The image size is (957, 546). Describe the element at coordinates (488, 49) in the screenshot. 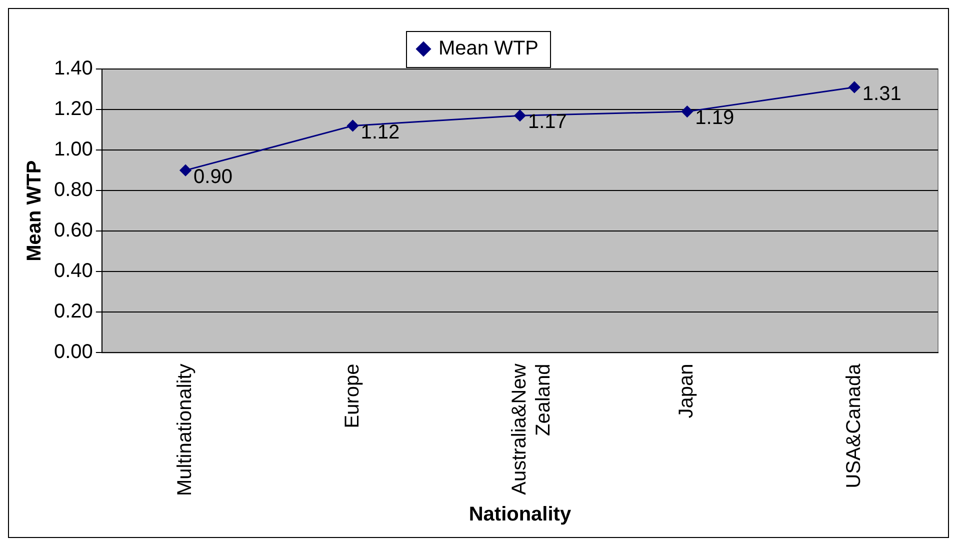

I see `legend-label: Mean WTP` at that location.